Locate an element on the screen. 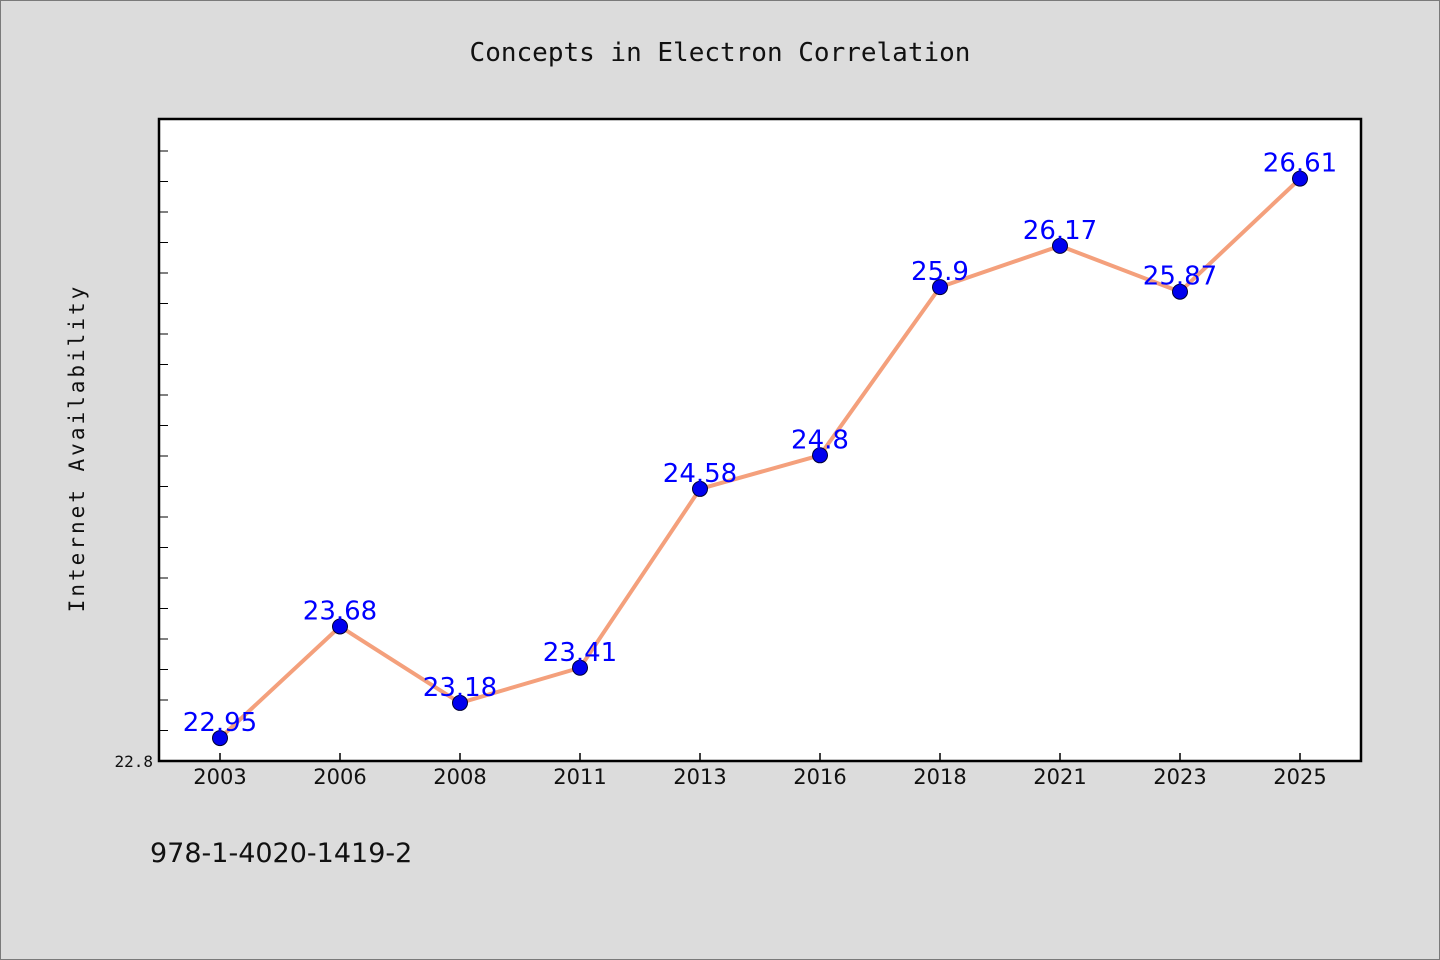  x-tick-label: 2021 is located at coordinates (1059, 777).